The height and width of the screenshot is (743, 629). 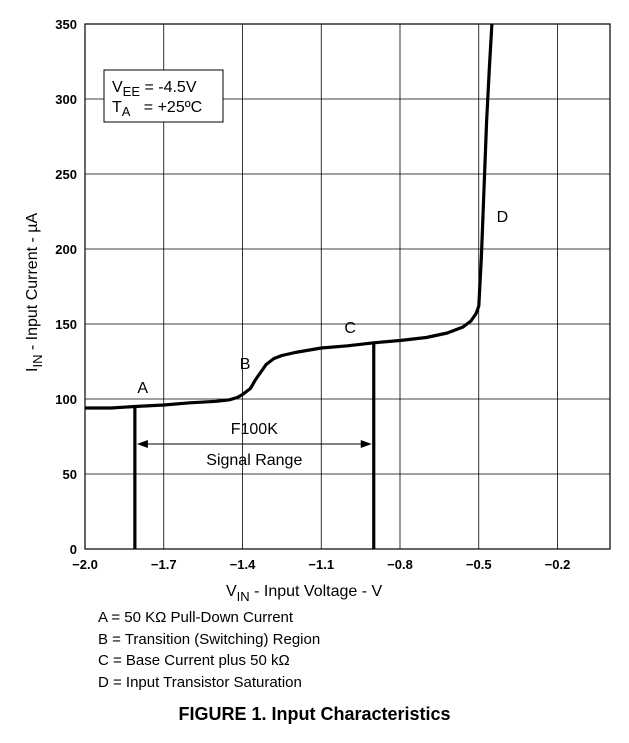 What do you see at coordinates (321, 564) in the screenshot?
I see `x-tick-label: −1.1` at bounding box center [321, 564].